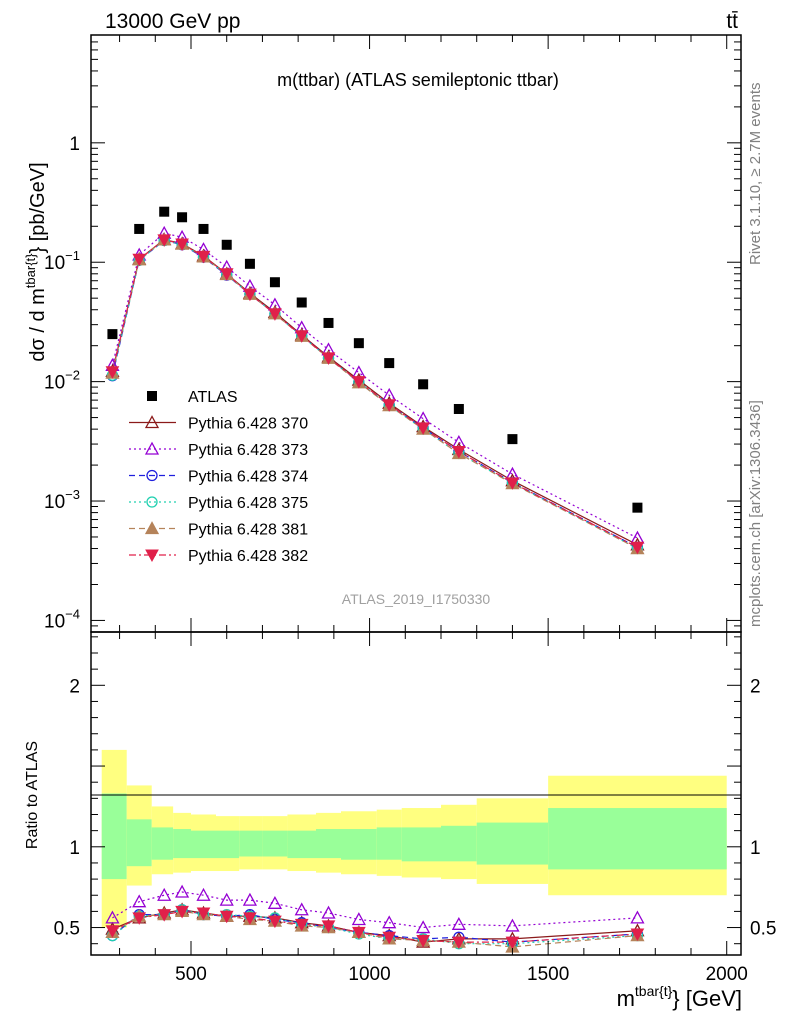  What do you see at coordinates (414, 838) in the screenshot?
I see `ratio-uncertainty-bands` at bounding box center [414, 838].